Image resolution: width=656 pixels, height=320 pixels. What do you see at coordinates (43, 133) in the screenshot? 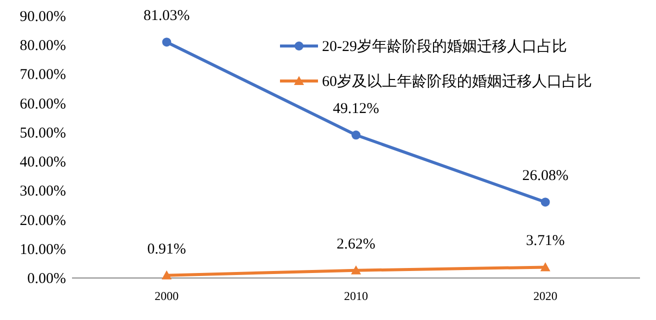
I see `y-tick-label: 50.00%` at bounding box center [43, 133].